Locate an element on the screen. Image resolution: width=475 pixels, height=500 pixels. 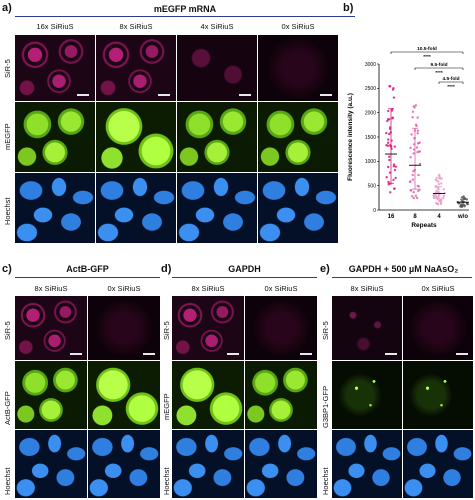
significance-stars: **** is located at coordinates (439, 73).